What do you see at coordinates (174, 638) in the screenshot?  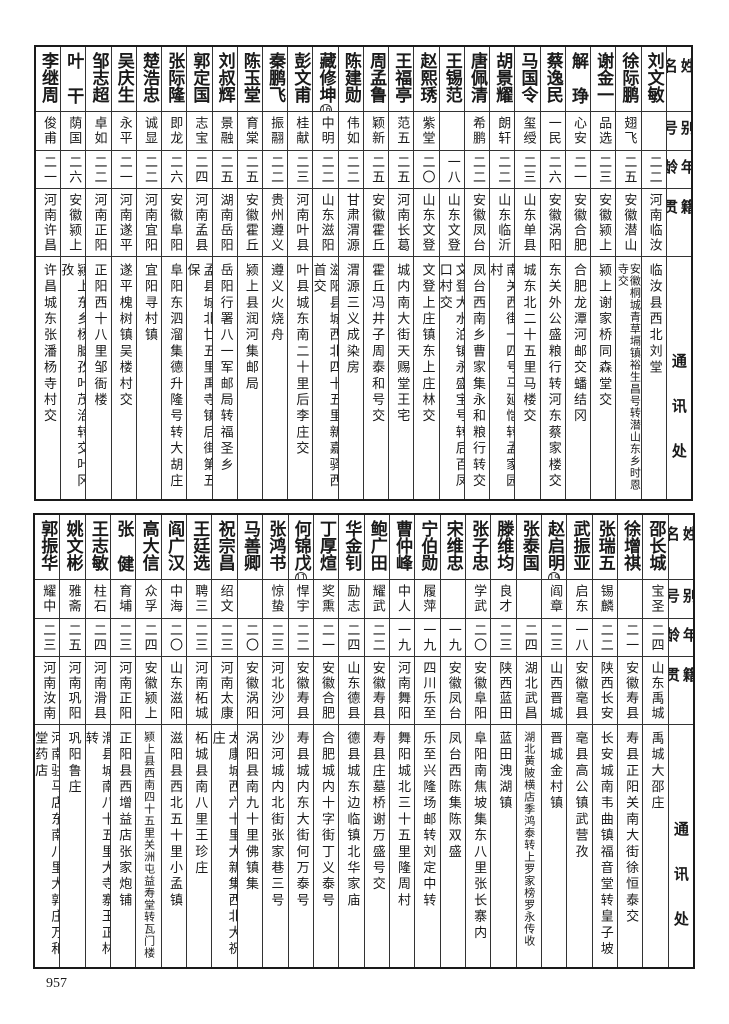 I see `age-text: 二〇` at bounding box center [174, 638].